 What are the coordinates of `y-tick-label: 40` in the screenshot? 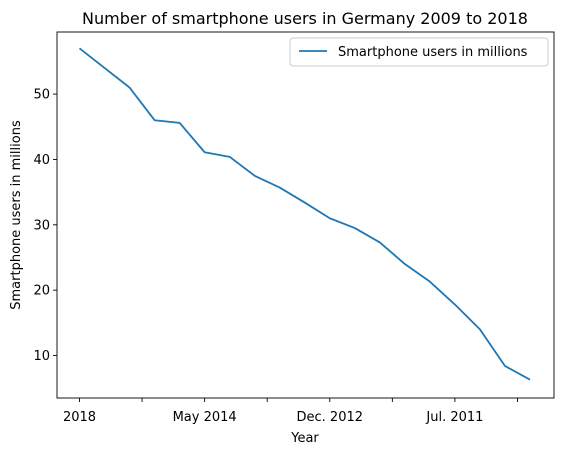 It's located at (41, 160).